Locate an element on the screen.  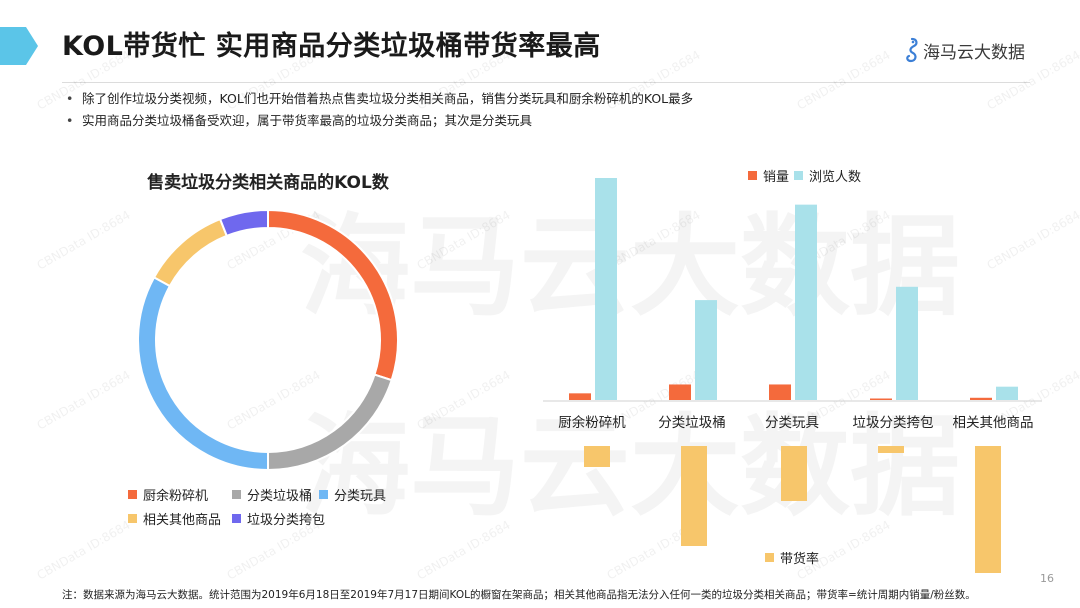
title-divider is located at coordinates (546, 82).